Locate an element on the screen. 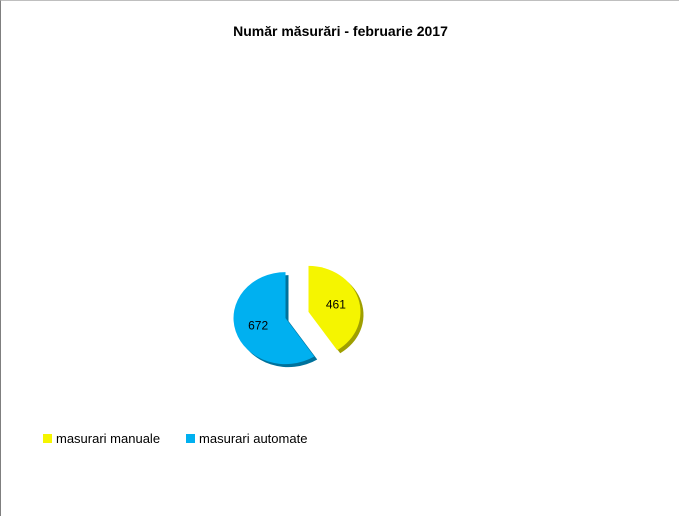 The width and height of the screenshot is (679, 516). pie-slice-manual is located at coordinates (334, 308).